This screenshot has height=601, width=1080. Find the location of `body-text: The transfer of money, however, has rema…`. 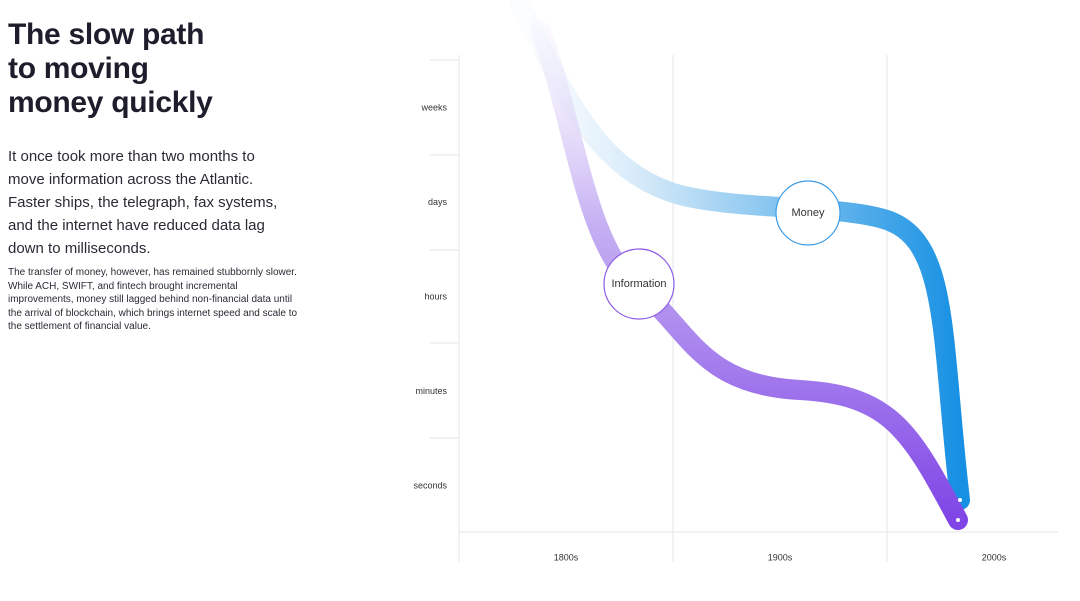

body-text: The transfer of money, however, has rema… is located at coordinates (153, 299).